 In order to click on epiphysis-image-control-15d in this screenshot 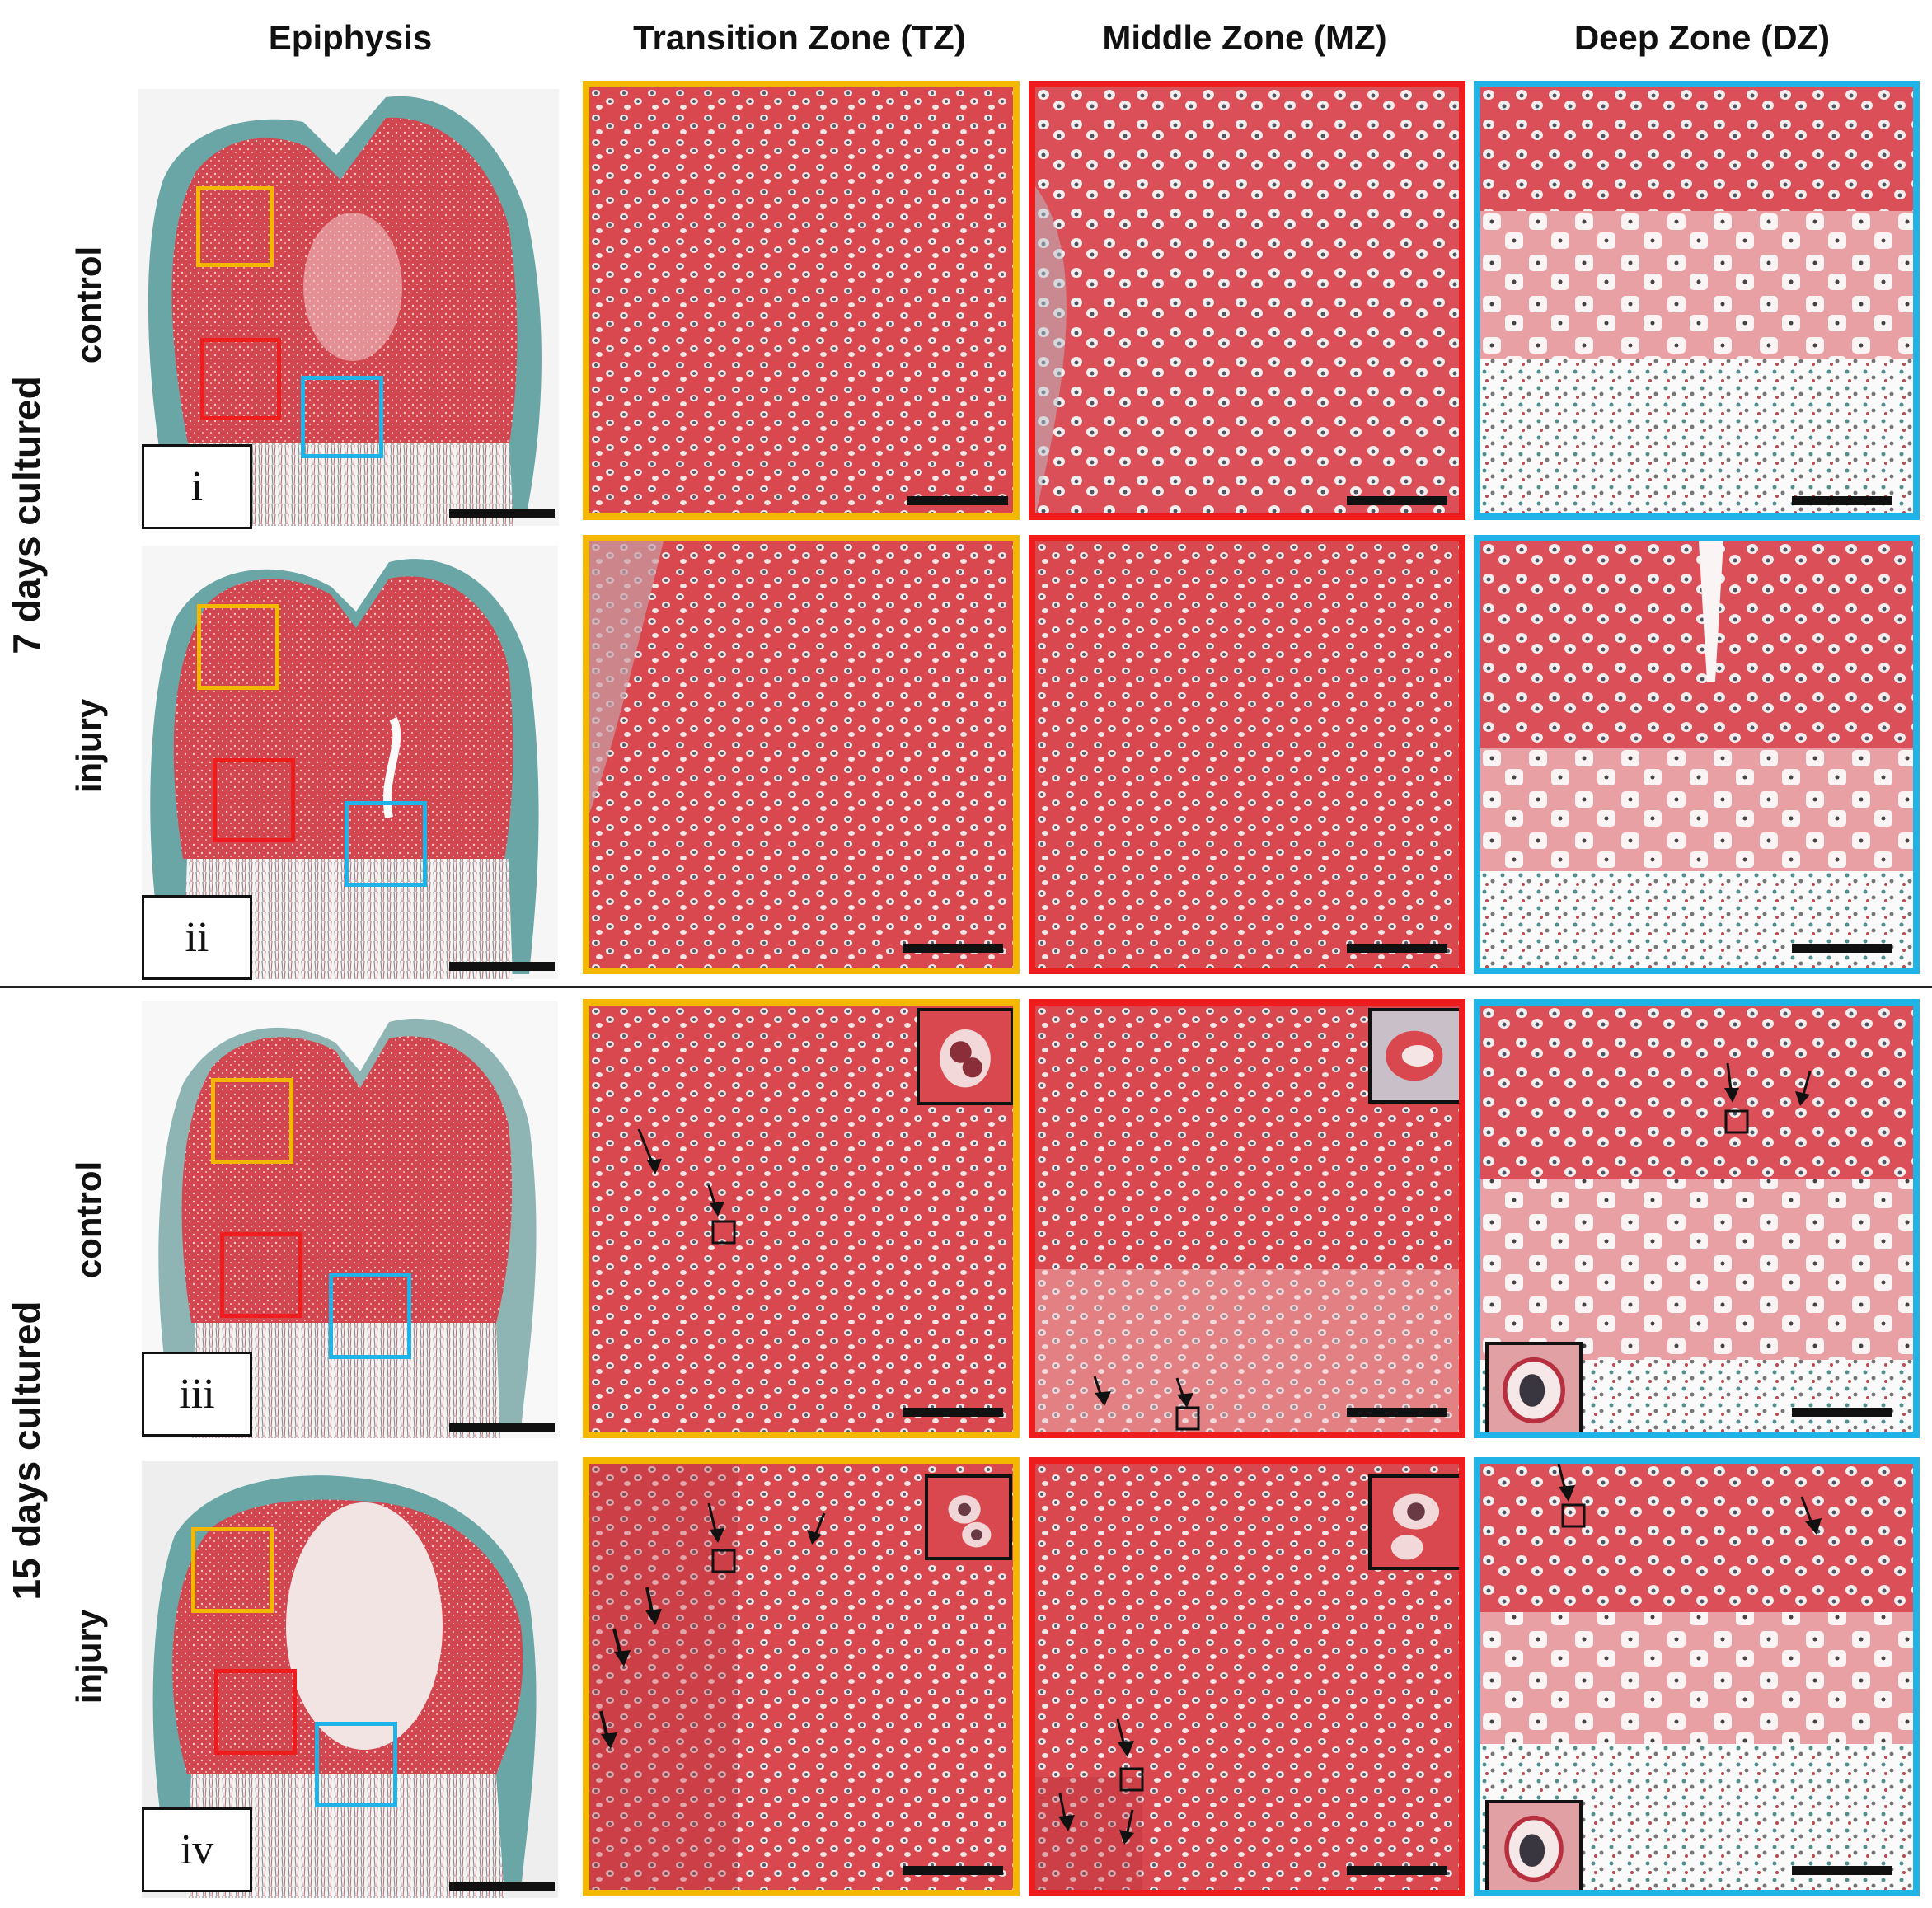, I will do `click(350, 1219)`.